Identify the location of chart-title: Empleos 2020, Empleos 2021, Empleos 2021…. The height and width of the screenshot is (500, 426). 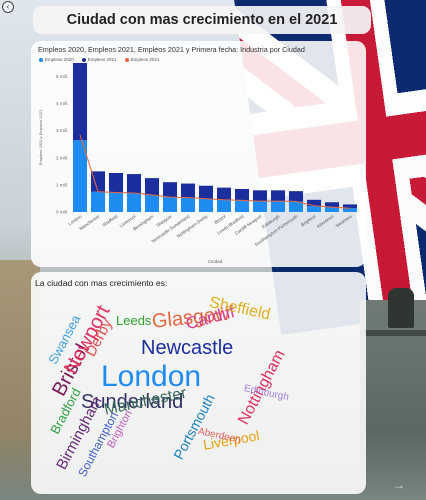
(171, 49).